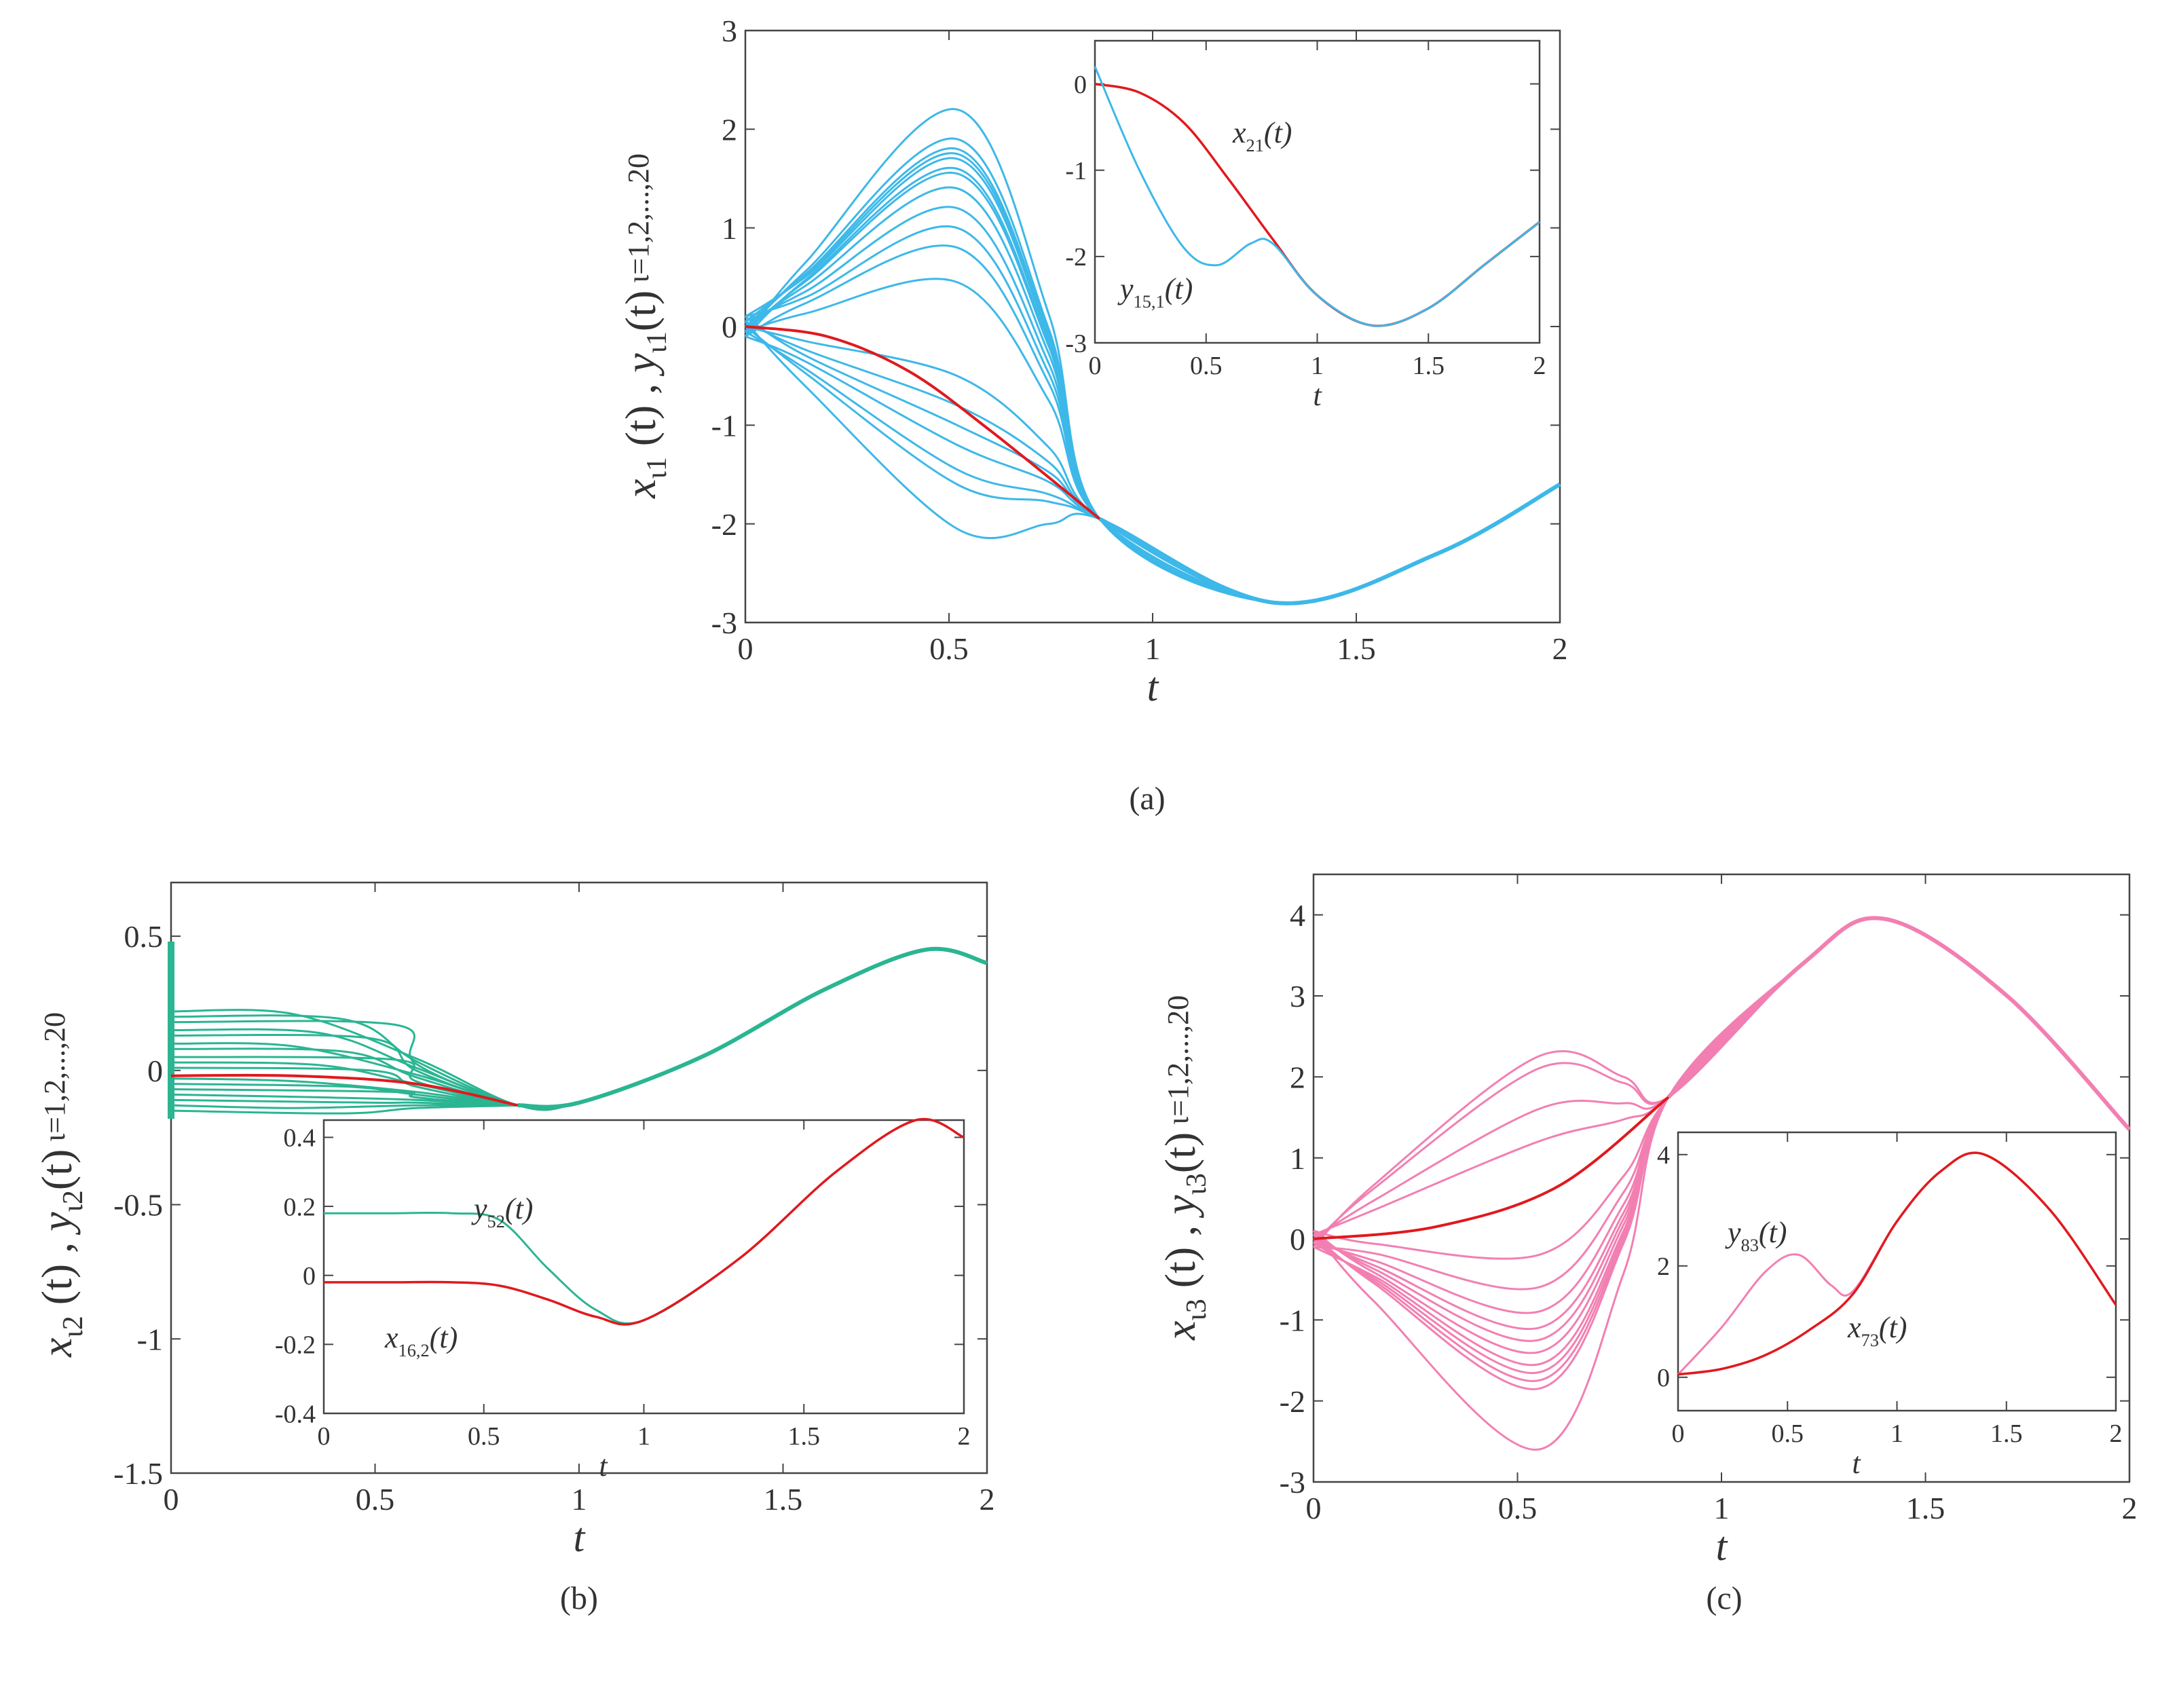 This screenshot has width=2160, height=1708. Describe the element at coordinates (502, 1211) in the screenshot. I see `inset-series-label: y52(t)` at that location.